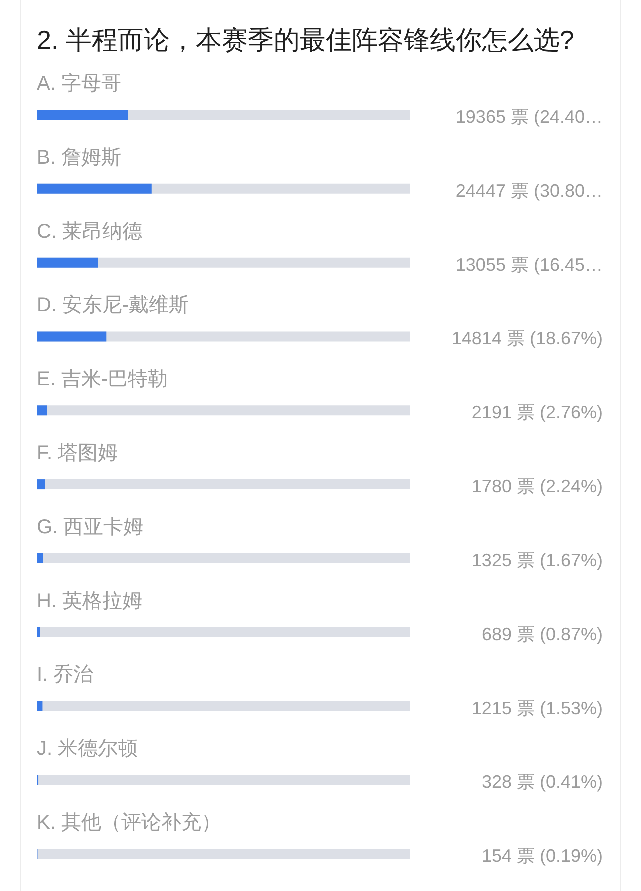 The height and width of the screenshot is (891, 641). I want to click on y-tick-label: E. 吉米-巴特勒, so click(102, 379).